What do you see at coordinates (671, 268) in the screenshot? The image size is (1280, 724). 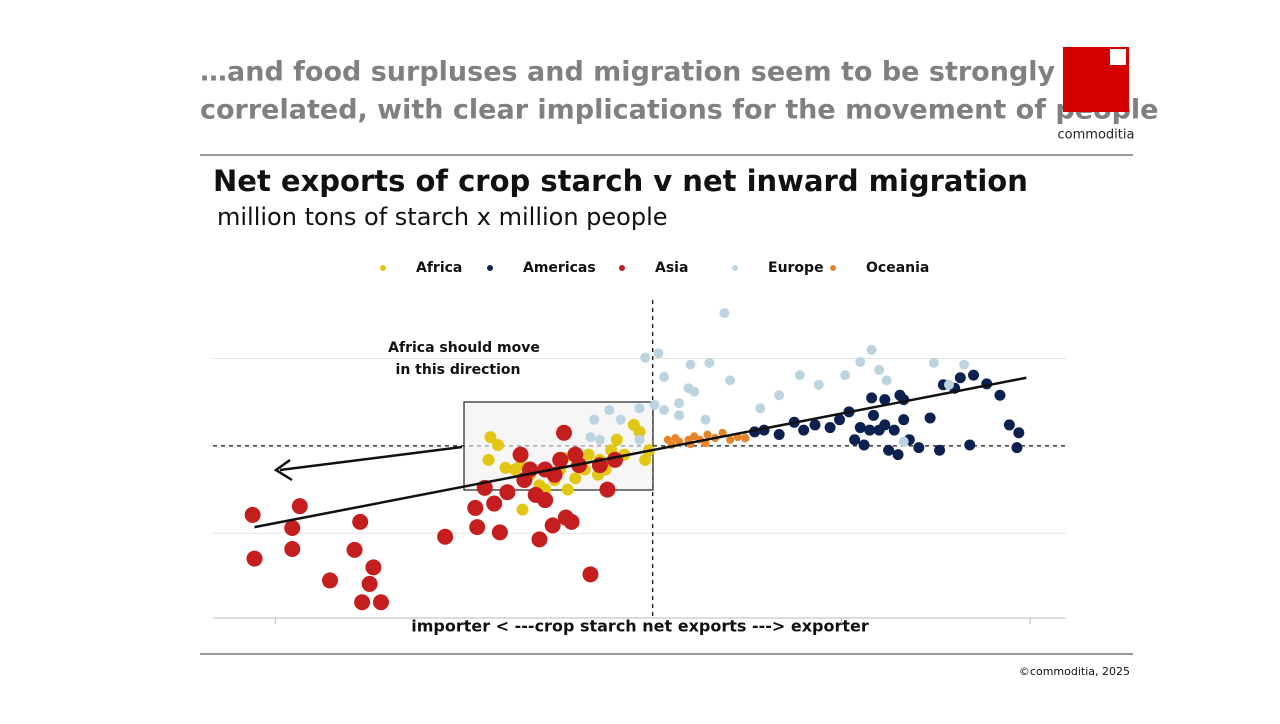 I see `legend-label: Asia` at bounding box center [671, 268].